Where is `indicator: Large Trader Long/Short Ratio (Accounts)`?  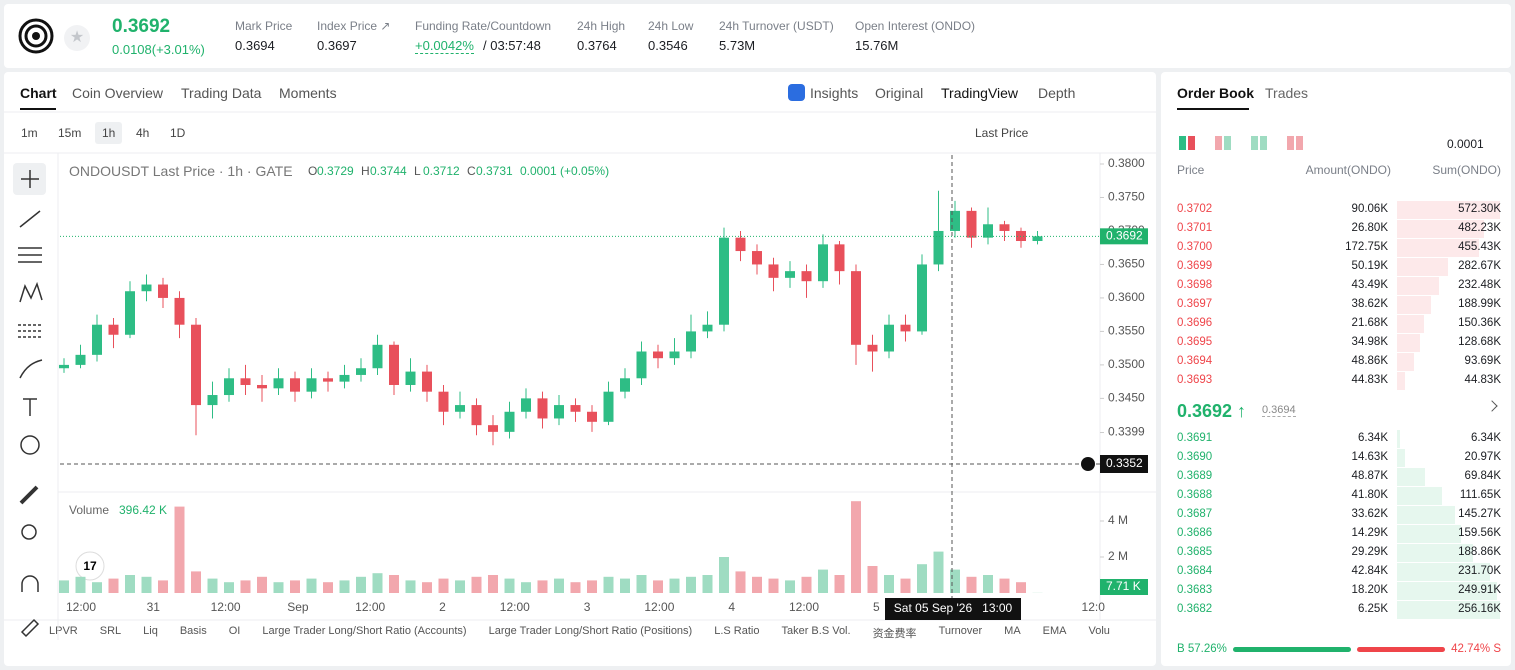
indicator: Large Trader Long/Short Ratio (Accounts) is located at coordinates (364, 631).